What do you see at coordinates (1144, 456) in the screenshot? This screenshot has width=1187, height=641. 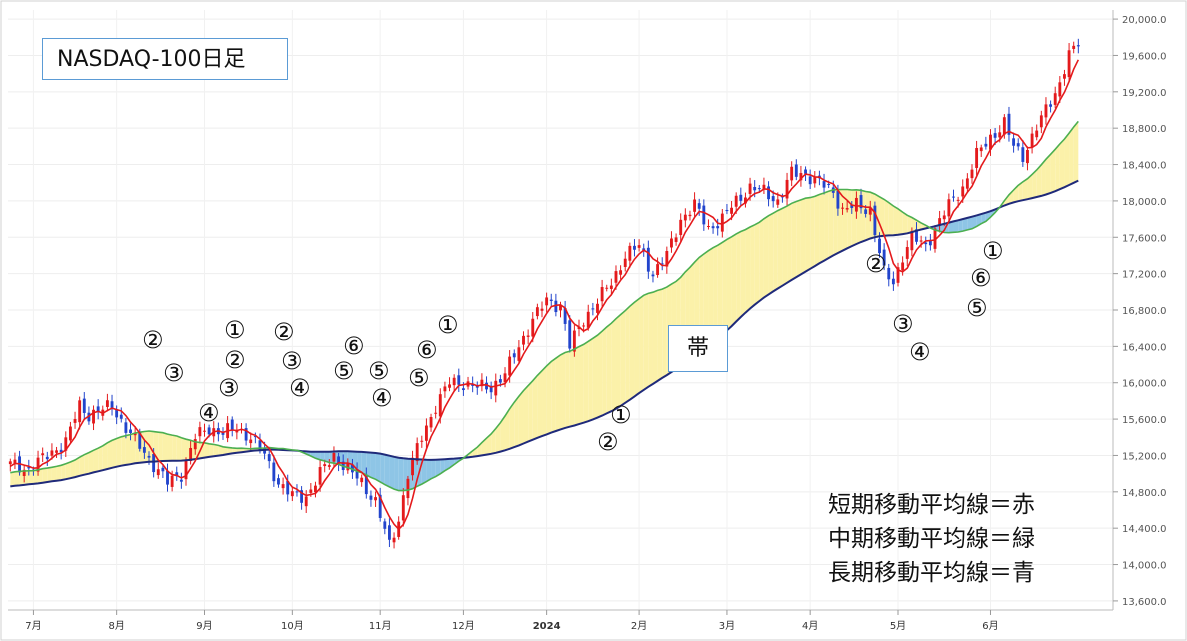 I see `y-tick-label: 15,200.0` at bounding box center [1144, 456].